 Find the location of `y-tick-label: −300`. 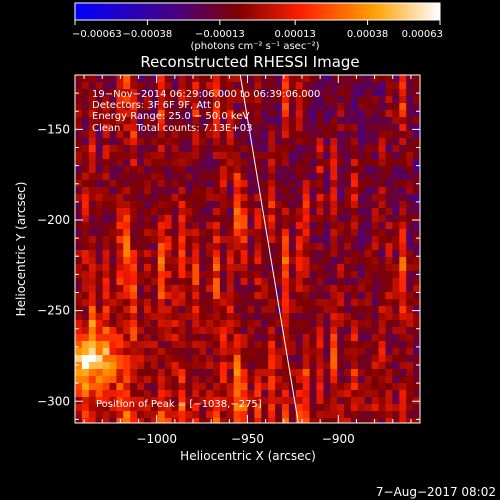

y-tick-label: −300 is located at coordinates (53, 401).